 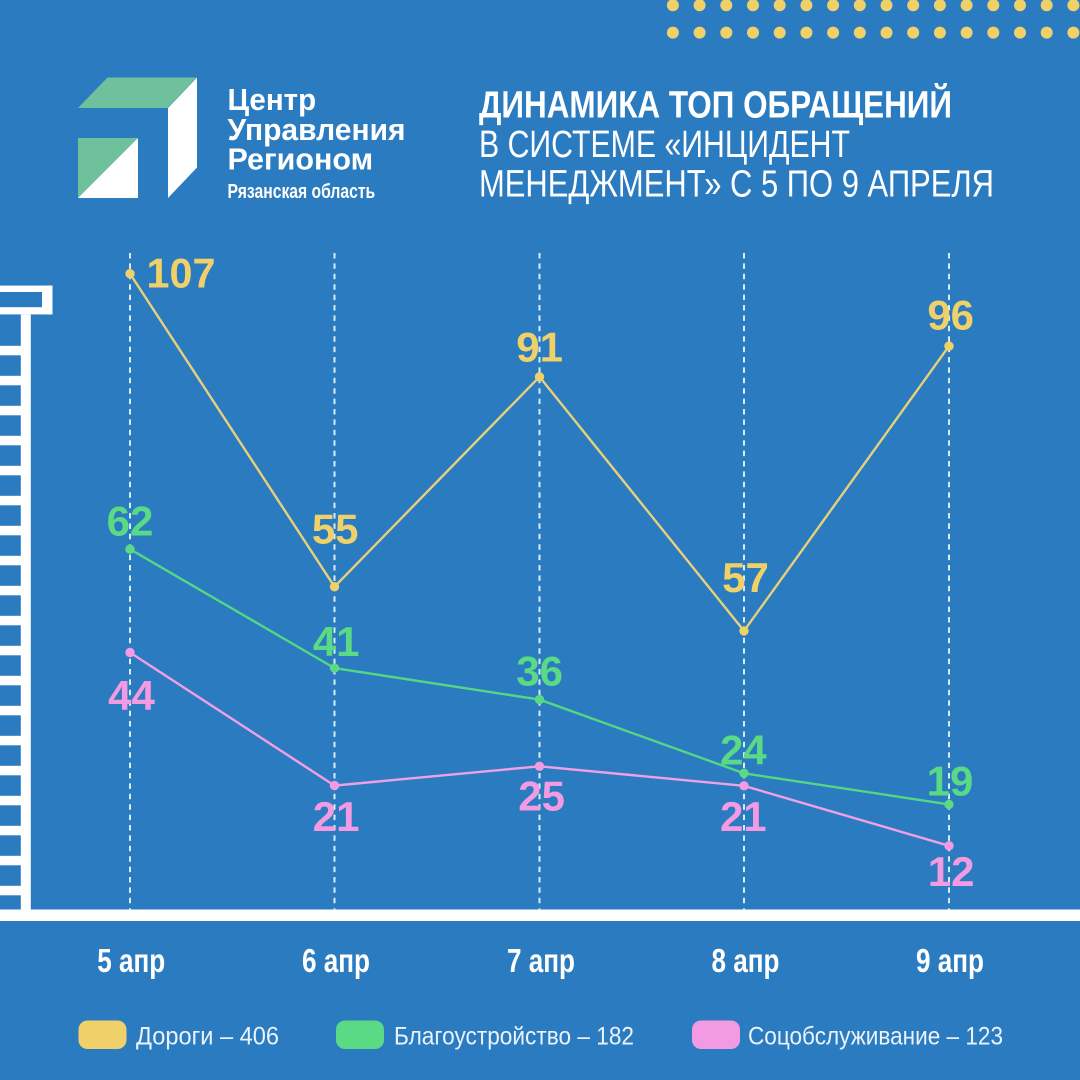 I want to click on svg-text: 62, so click(x=130, y=521).